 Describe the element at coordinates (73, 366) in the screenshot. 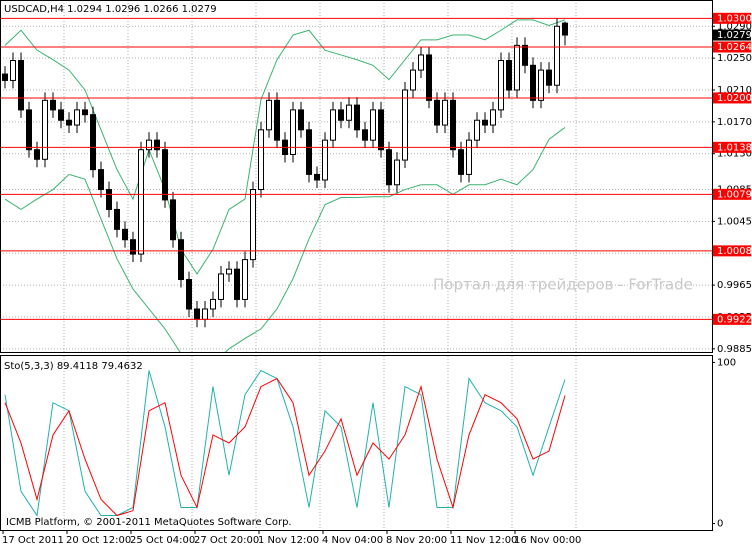

I see `indicator-title: Sto(5,3,3) 89.4118 79.4632` at that location.